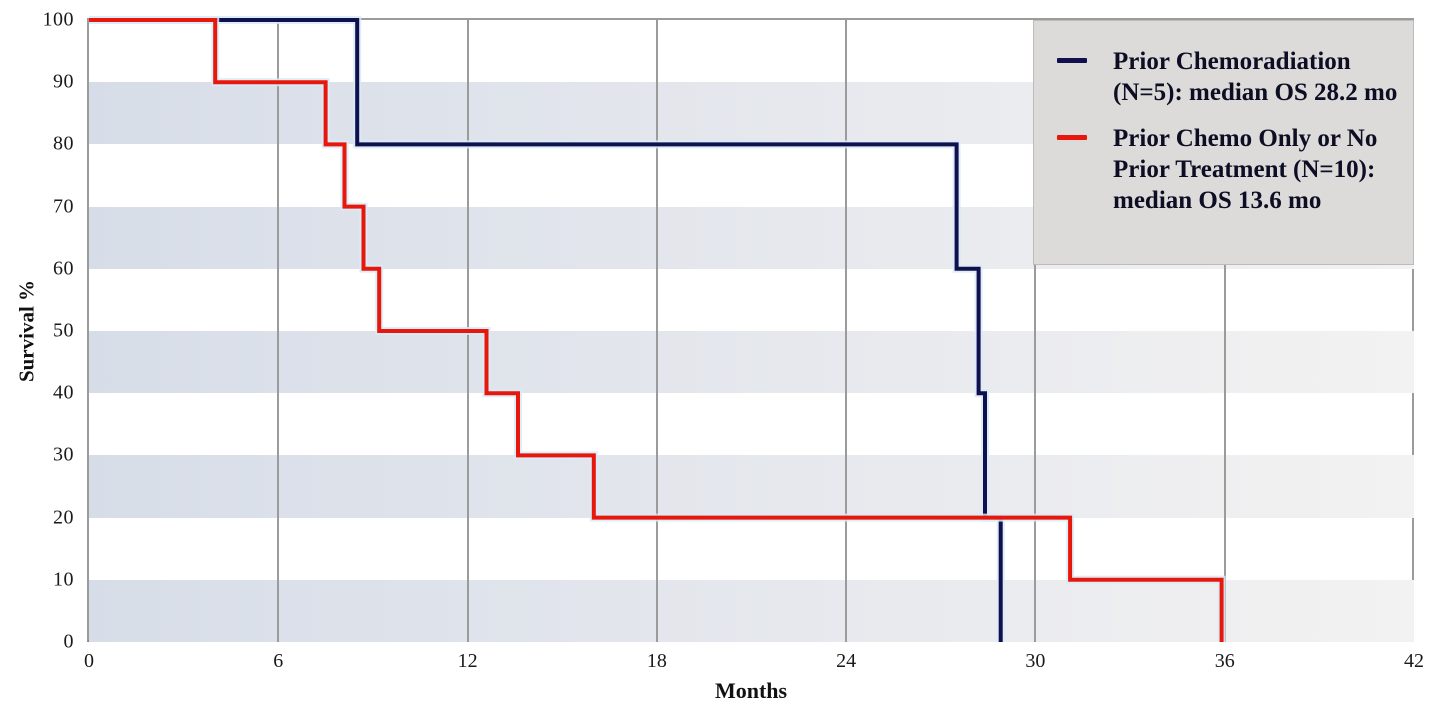  I want to click on y-tick-label-90: 90, so click(63, 81).